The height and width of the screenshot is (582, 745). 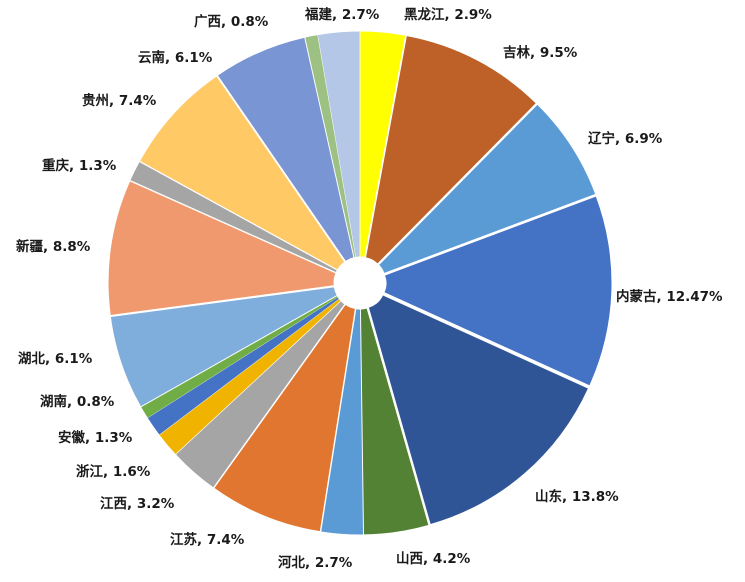 I want to click on slice-label-12: 湖南, 0.8%, so click(x=77, y=401).